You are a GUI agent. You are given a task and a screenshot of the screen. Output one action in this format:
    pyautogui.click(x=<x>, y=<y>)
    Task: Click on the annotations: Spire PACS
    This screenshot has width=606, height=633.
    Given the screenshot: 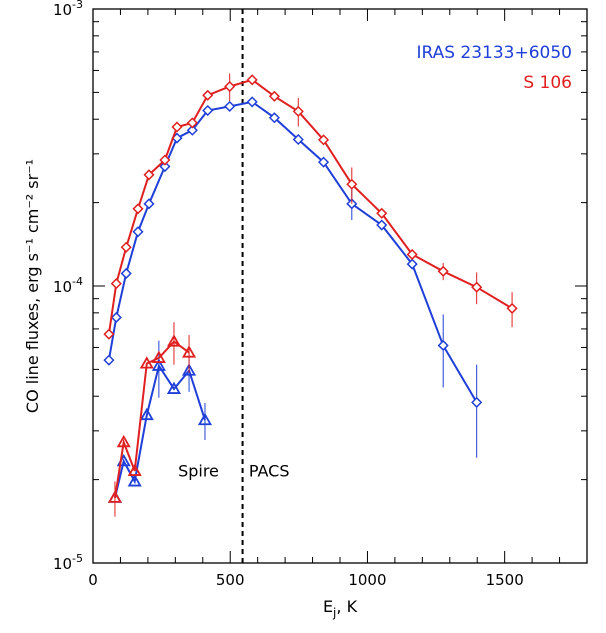 What is the action you would take?
    pyautogui.click(x=233, y=471)
    